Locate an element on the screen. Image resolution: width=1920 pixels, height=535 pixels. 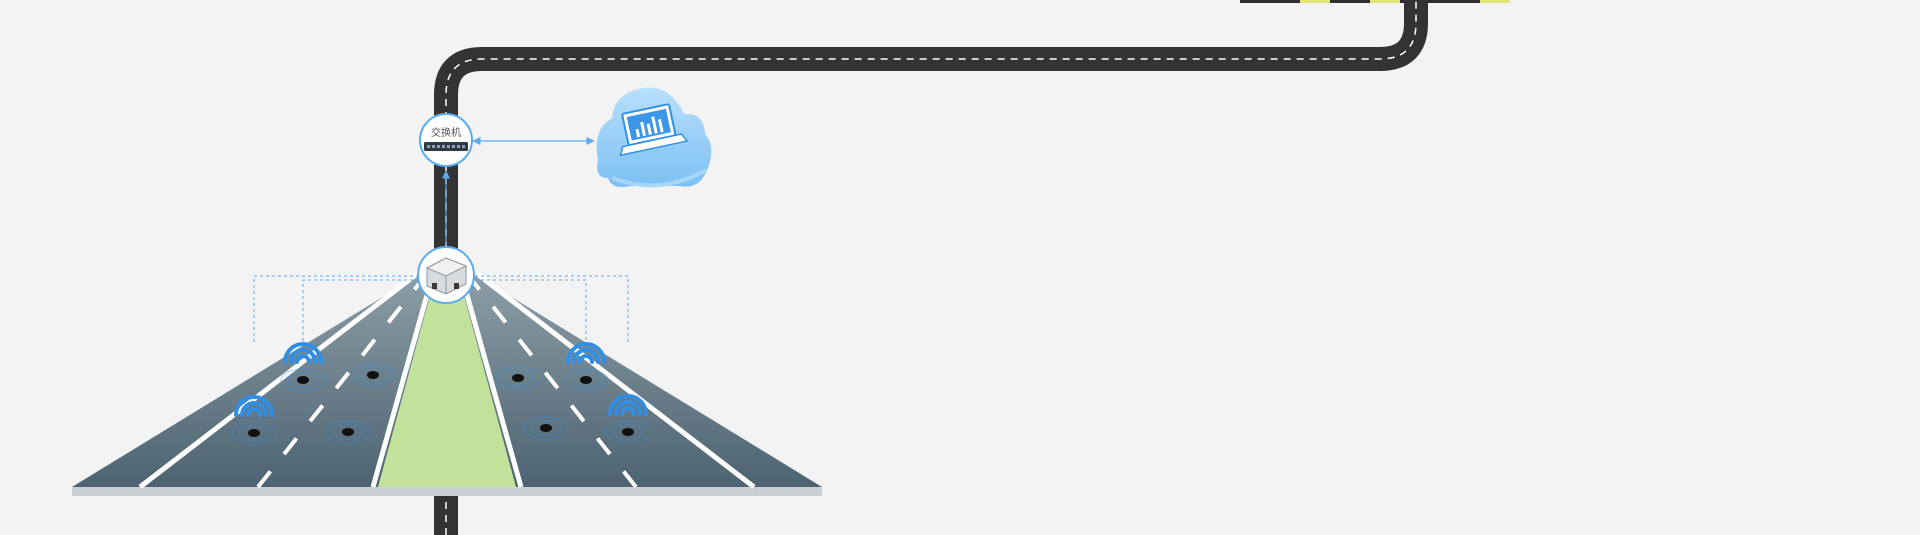
road-sensors is located at coordinates (441, 393).